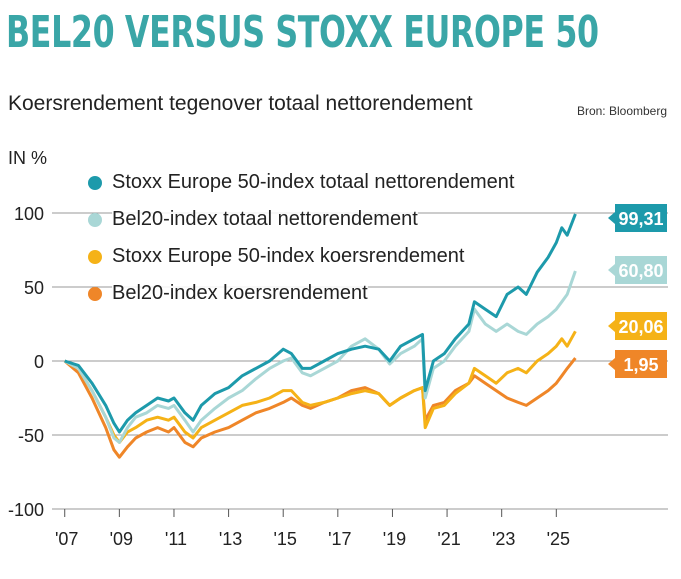 The image size is (681, 579). I want to click on end-label-text: 1,95, so click(640, 365).